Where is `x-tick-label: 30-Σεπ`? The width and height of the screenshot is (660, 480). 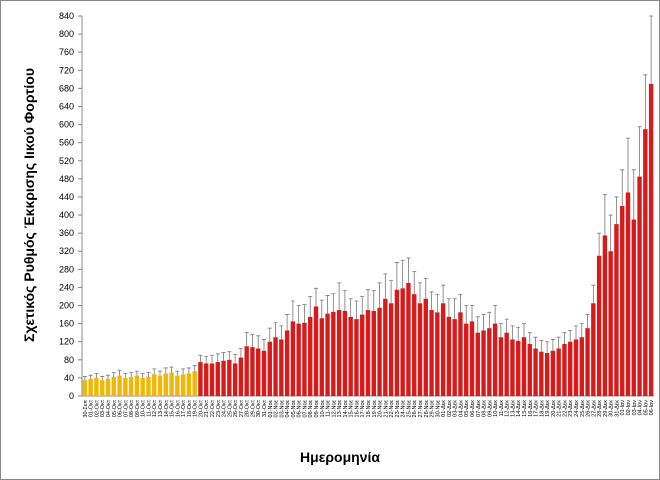 x-tick-label: 30-Σεπ is located at coordinates (86, 409).